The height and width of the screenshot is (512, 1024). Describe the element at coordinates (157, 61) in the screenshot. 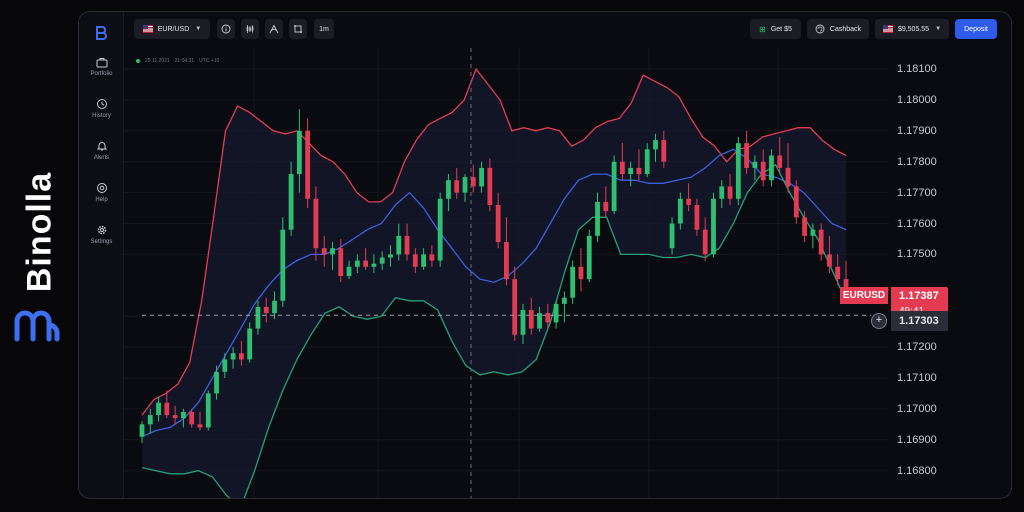

I see `chart-date: 25.11.2021` at that location.